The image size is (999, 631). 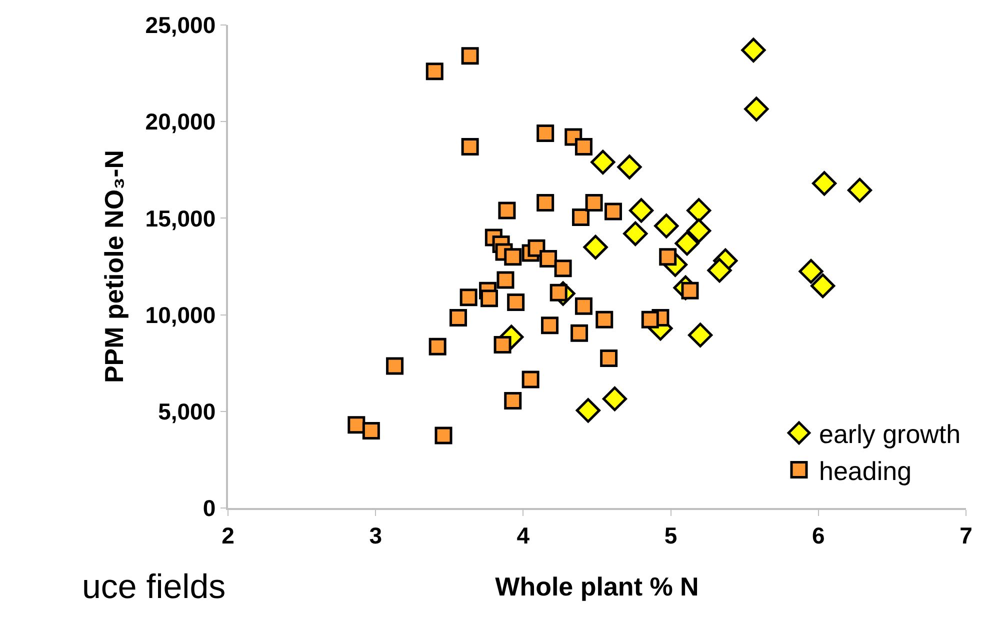 I want to click on y-tick-label: 25,000, so click(x=180, y=25).